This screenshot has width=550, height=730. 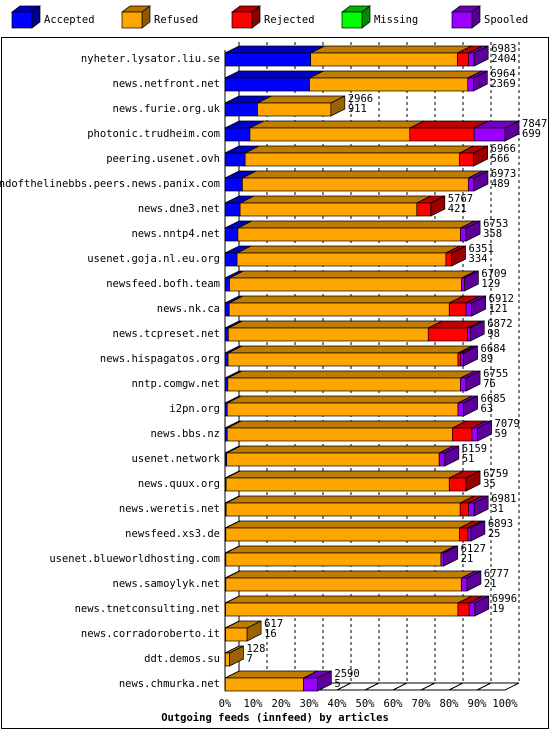 What do you see at coordinates (501, 299) in the screenshot?
I see `total-label: 6912` at bounding box center [501, 299].